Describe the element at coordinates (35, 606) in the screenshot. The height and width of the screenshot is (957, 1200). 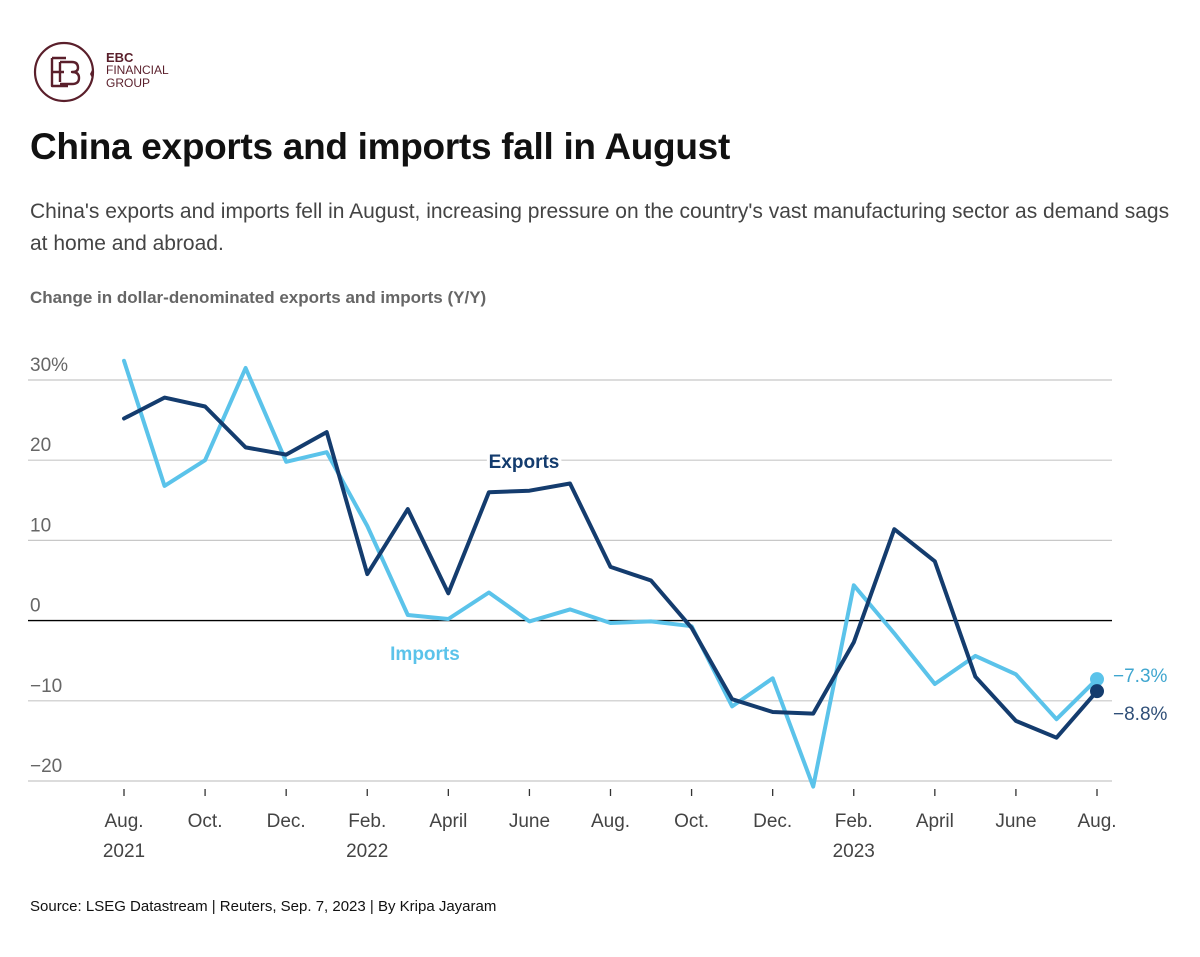
I see `y-tick-label: 0` at that location.